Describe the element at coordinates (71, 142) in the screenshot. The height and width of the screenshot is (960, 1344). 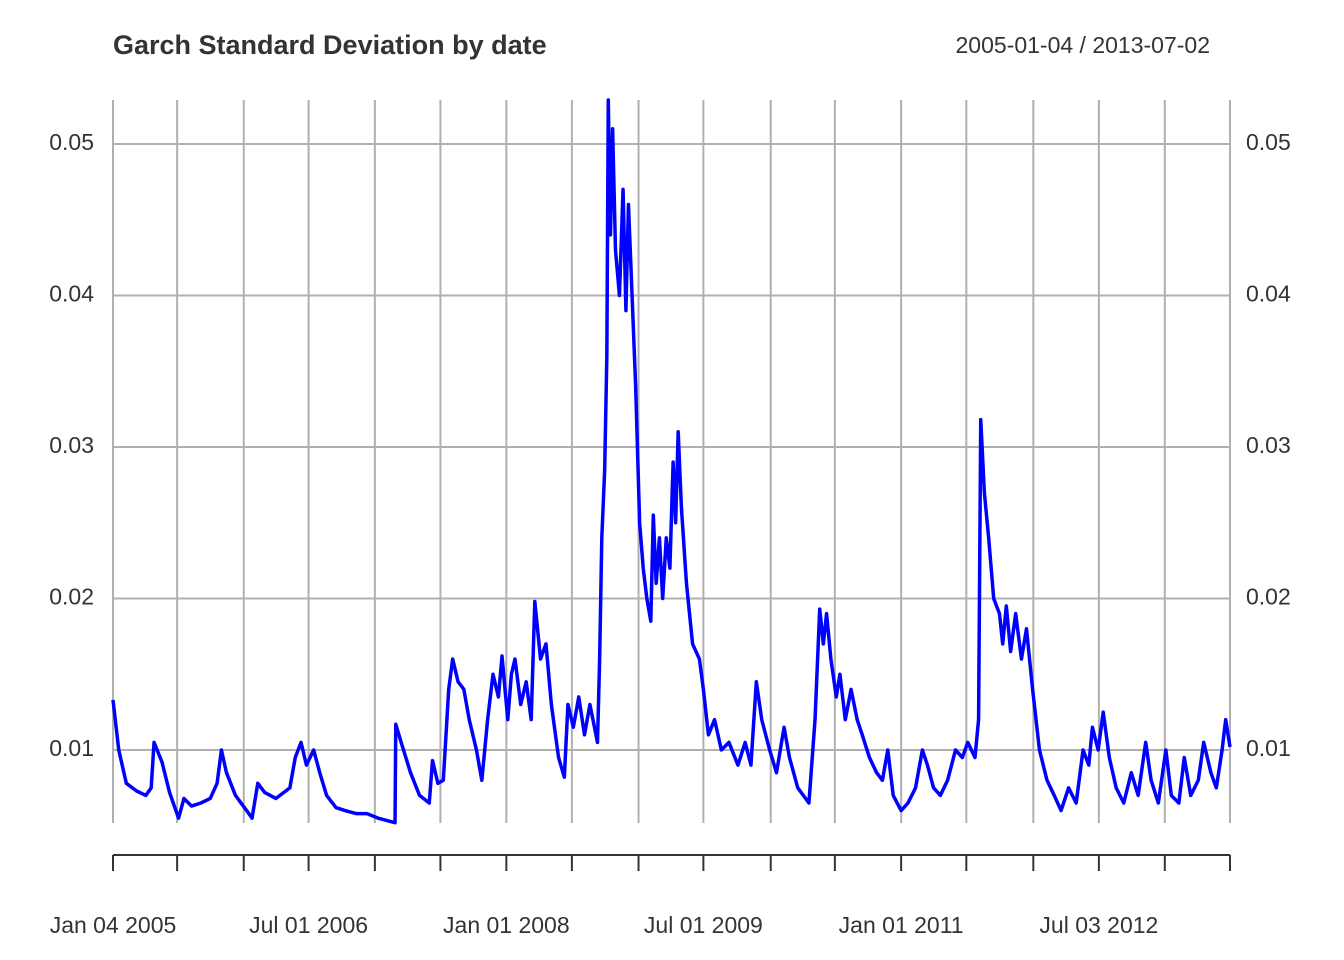
I see `y-tick-label: 0.05` at that location.